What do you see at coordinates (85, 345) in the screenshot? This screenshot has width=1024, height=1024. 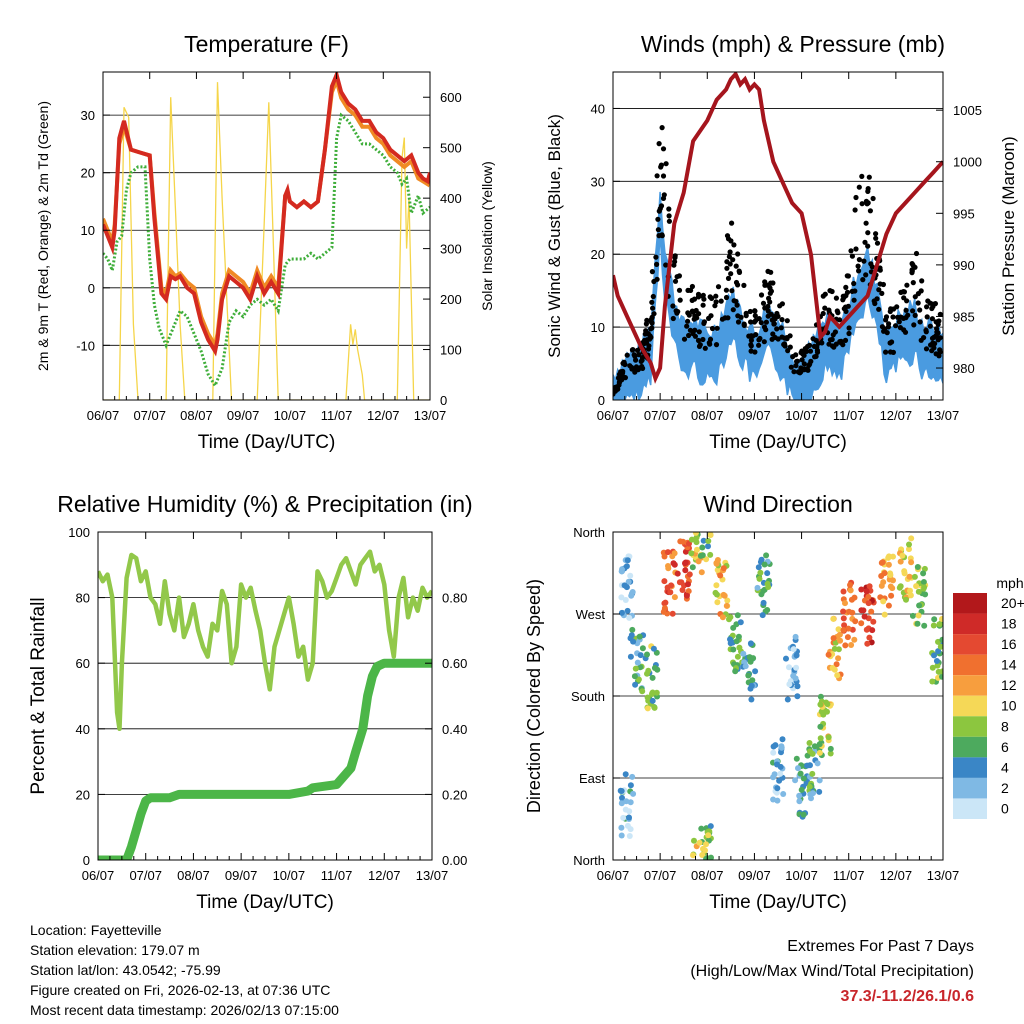 I see `y-tick-label: -10` at bounding box center [85, 345].